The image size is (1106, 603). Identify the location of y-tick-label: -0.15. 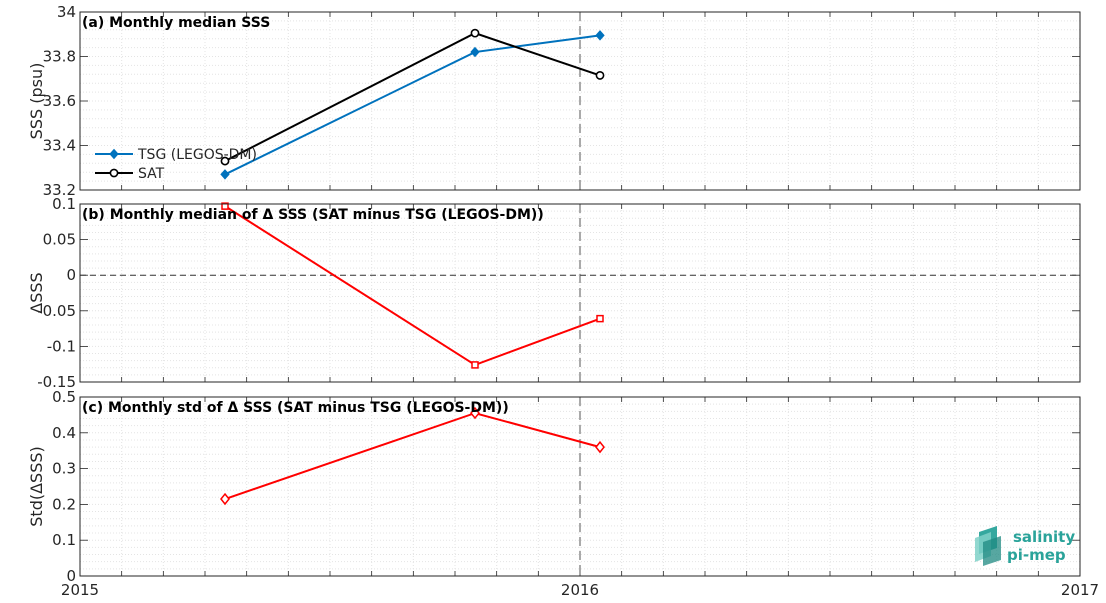
(56, 382).